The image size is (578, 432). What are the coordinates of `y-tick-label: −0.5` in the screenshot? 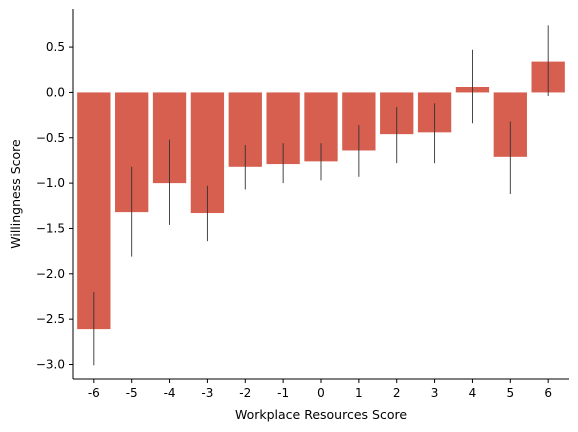 It's located at (50, 138).